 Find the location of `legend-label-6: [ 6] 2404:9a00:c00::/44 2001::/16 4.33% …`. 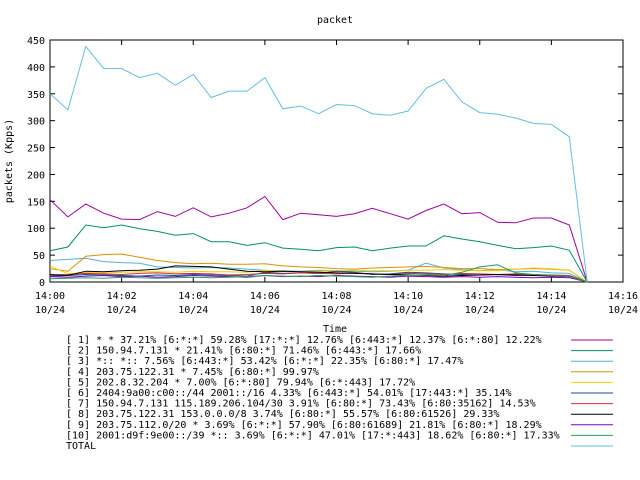

legend-label-6: [ 6] 2404:9a00:c00::/44 2001::/16 4.33% … is located at coordinates (289, 393).